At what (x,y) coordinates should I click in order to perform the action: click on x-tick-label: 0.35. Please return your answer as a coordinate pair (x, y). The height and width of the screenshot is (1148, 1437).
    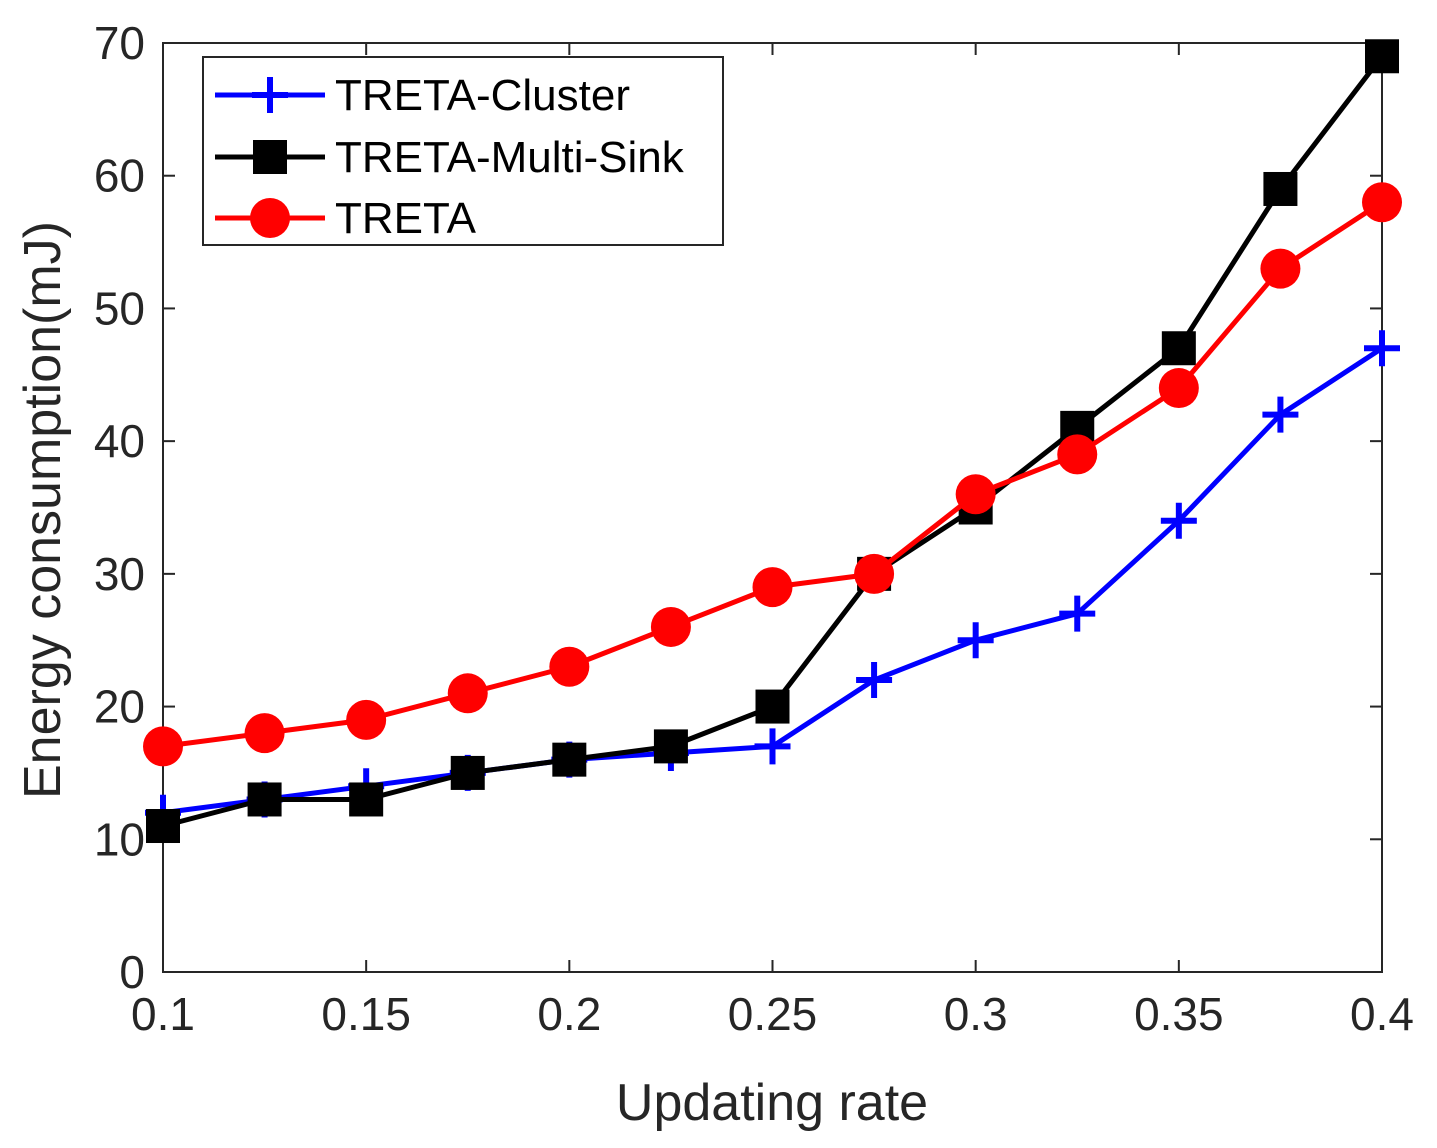
    Looking at the image, I should click on (1179, 1014).